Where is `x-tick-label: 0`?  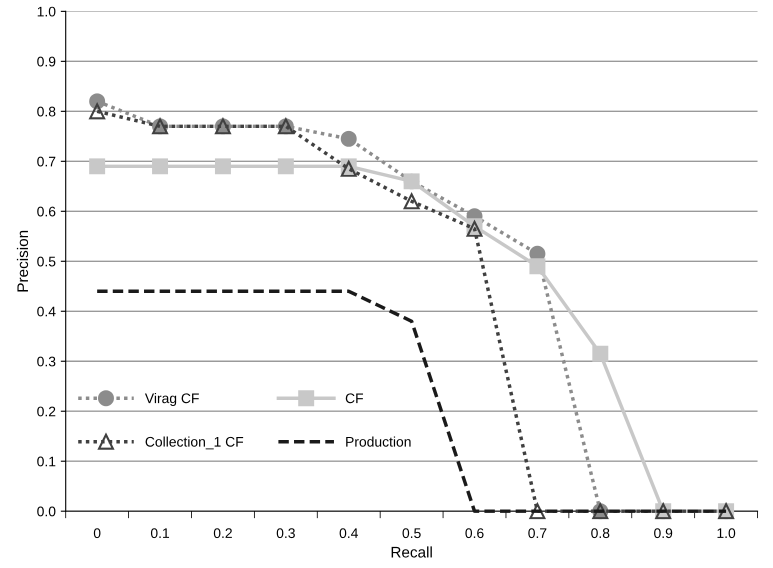
x-tick-label: 0 is located at coordinates (97, 533).